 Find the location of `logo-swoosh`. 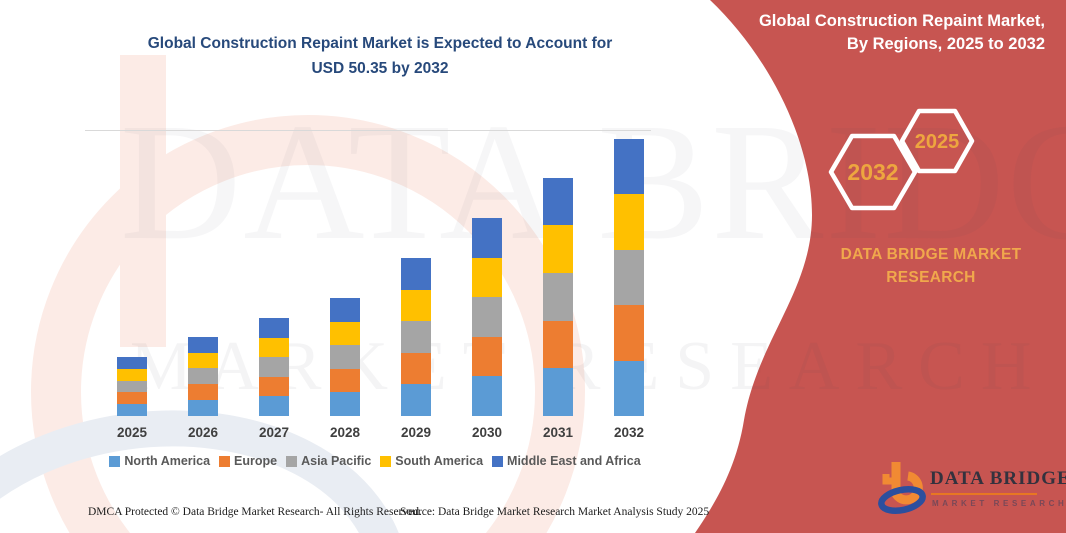

logo-swoosh is located at coordinates (902, 500).